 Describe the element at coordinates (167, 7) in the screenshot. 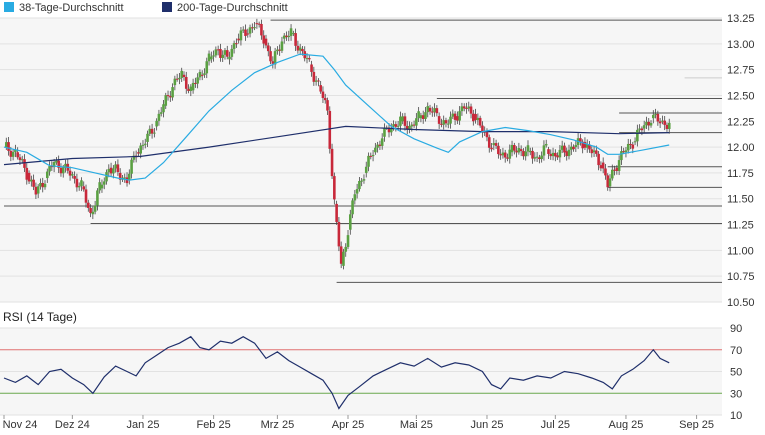

I see `legend-swatch-ma200` at that location.